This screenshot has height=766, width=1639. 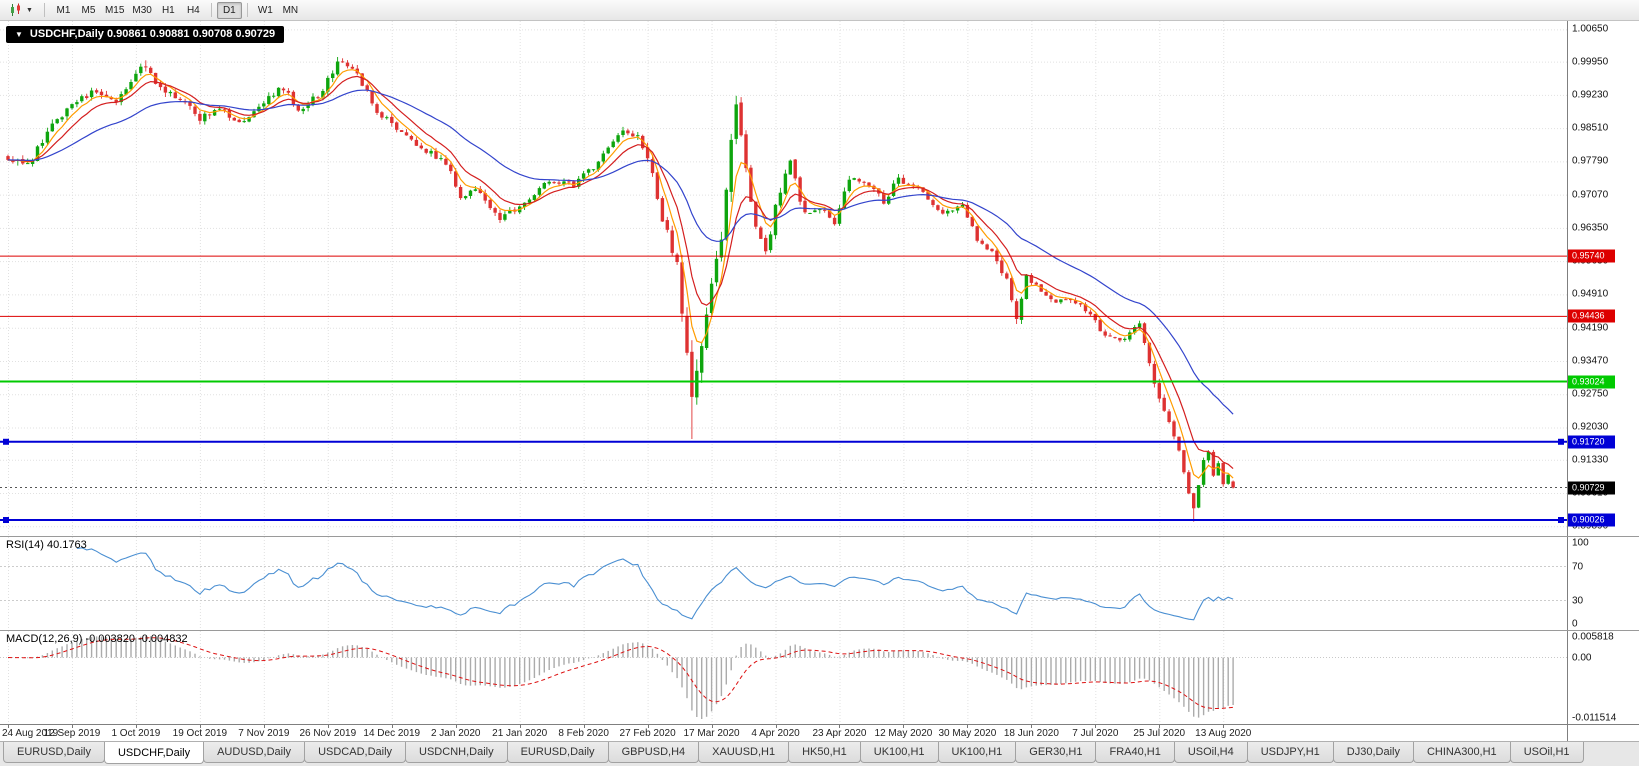 I want to click on chart-tab-usoil-h1: USOil,H1, so click(x=1546, y=752).